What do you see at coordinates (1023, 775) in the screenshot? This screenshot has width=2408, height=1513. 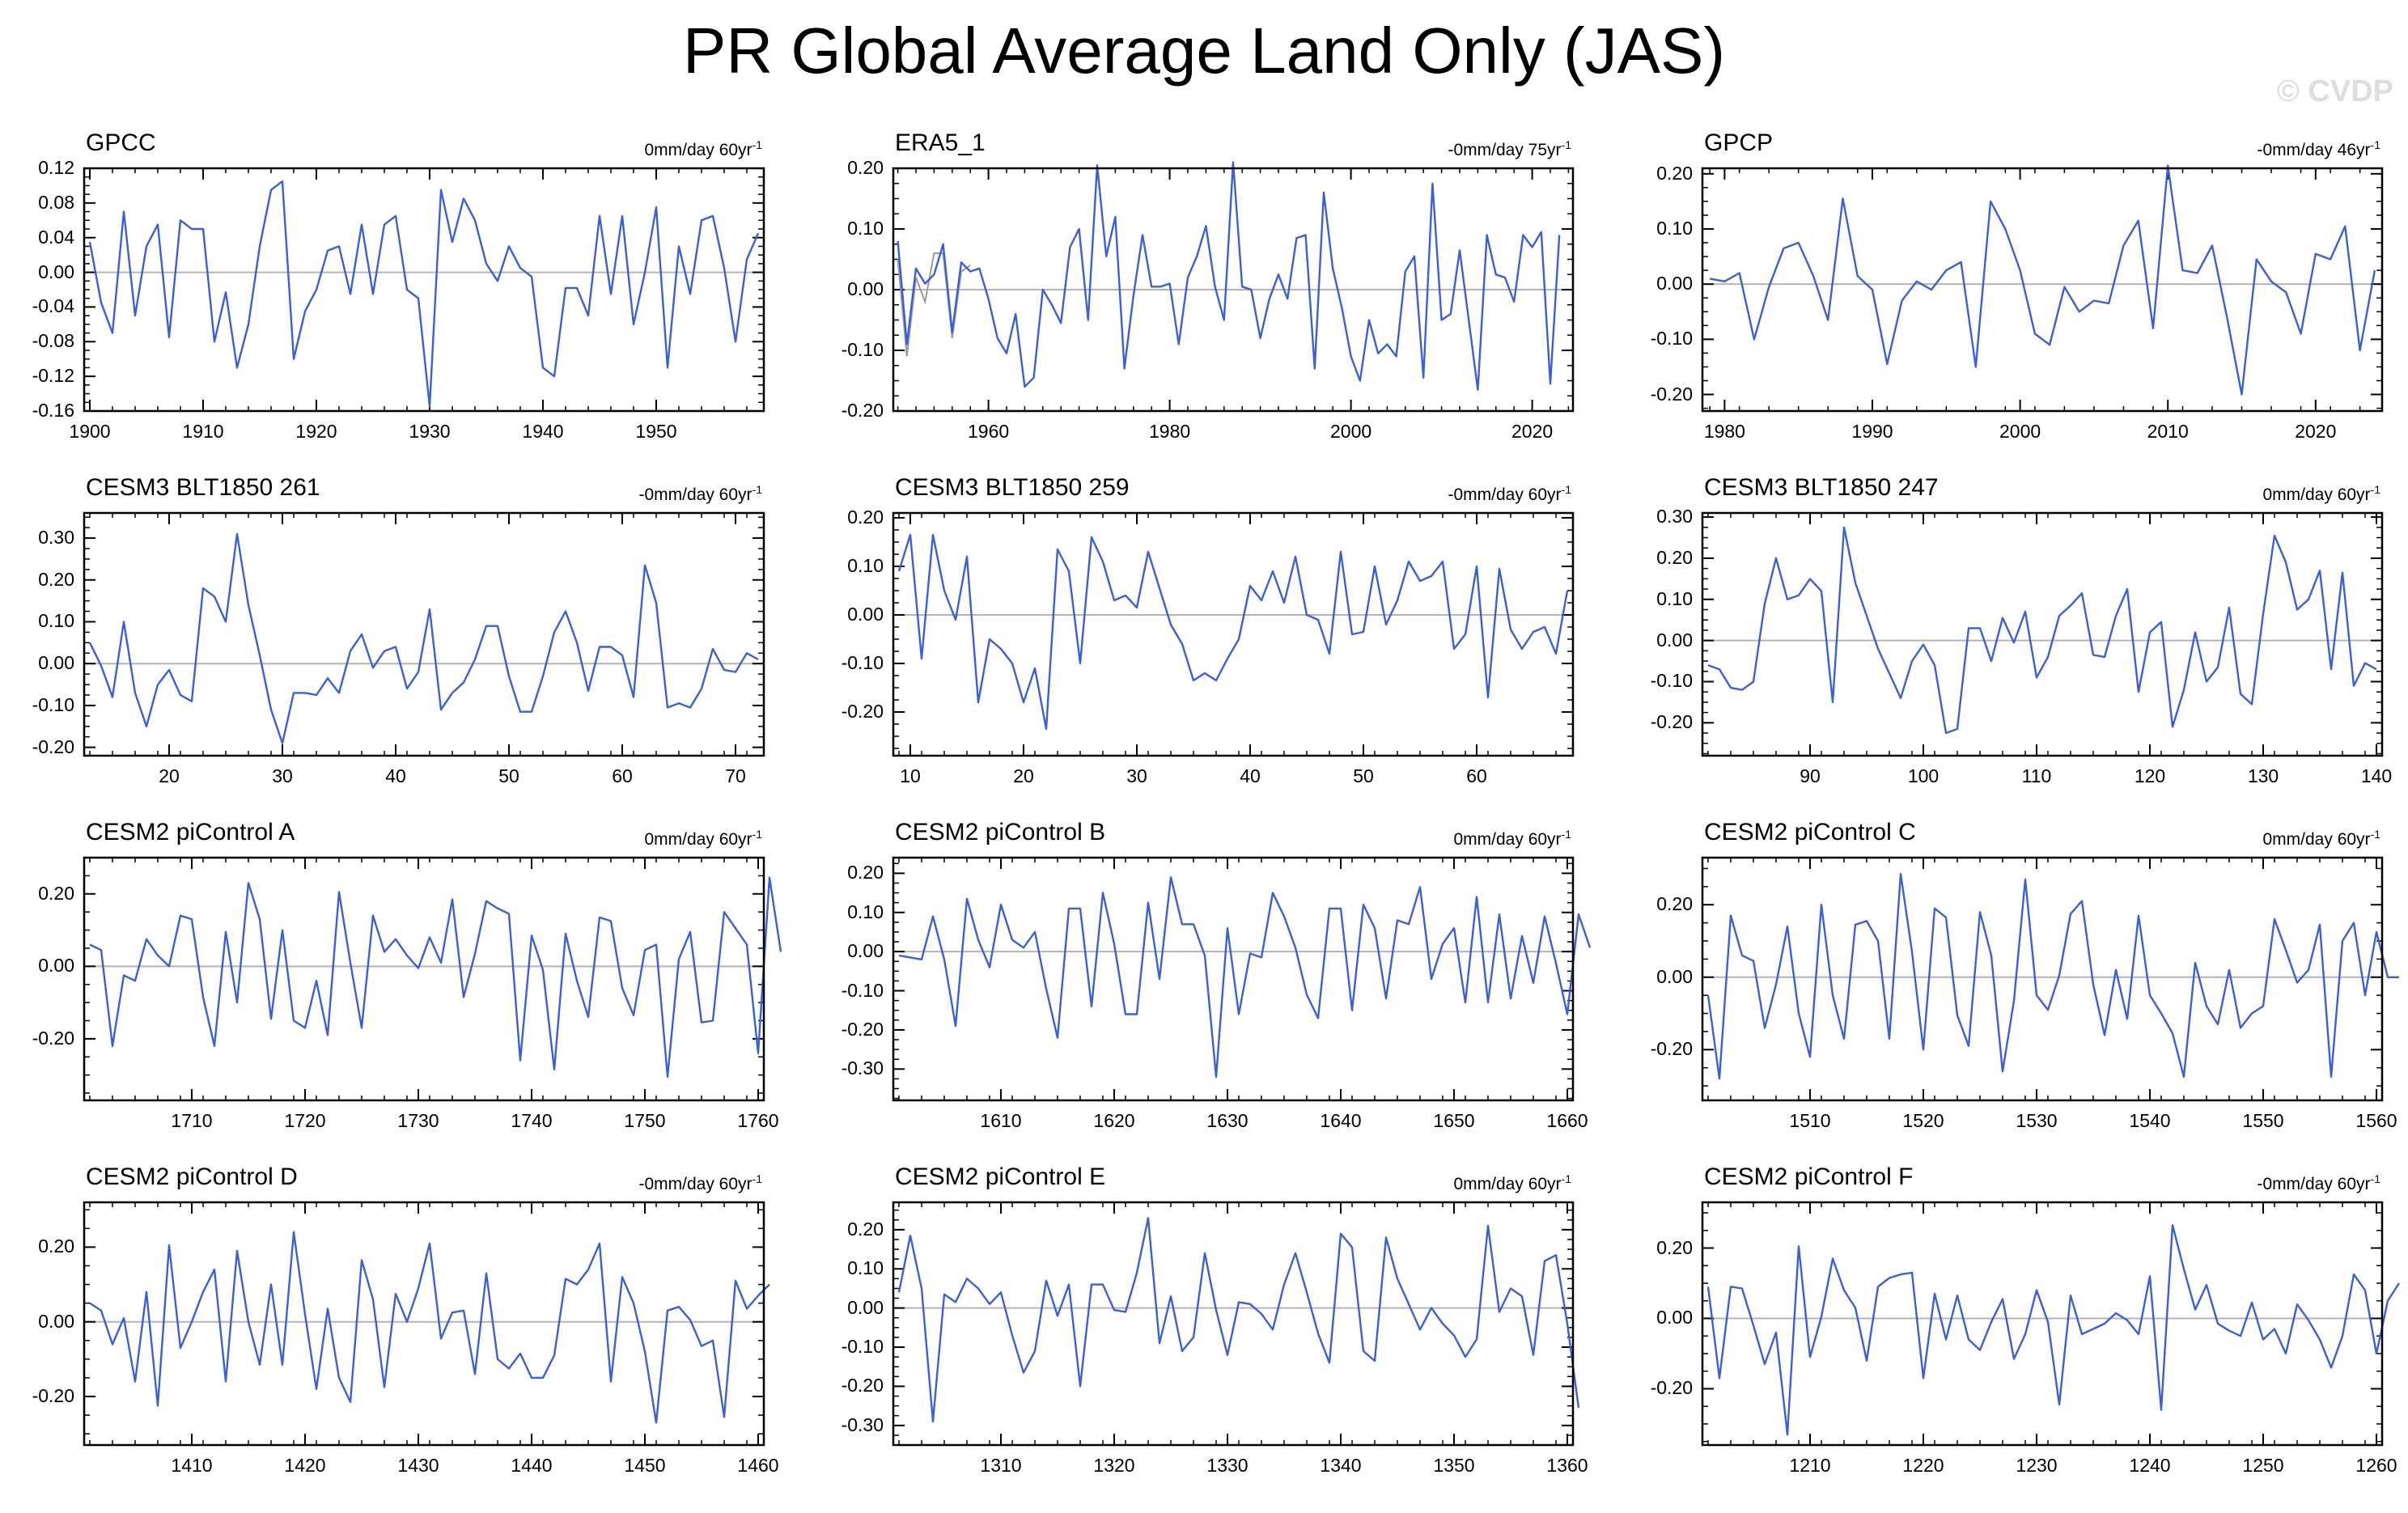 I see `x-tick-label: 20` at bounding box center [1023, 775].